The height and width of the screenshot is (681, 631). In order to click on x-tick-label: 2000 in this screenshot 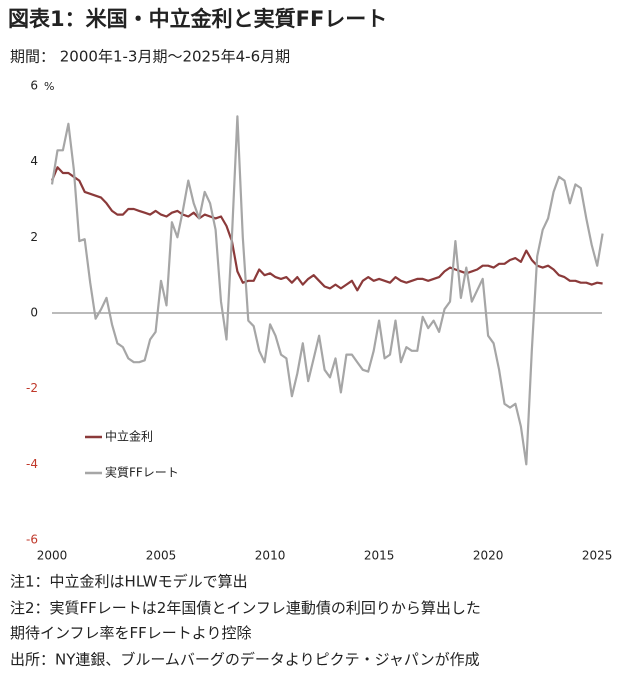, I will do `click(52, 556)`.